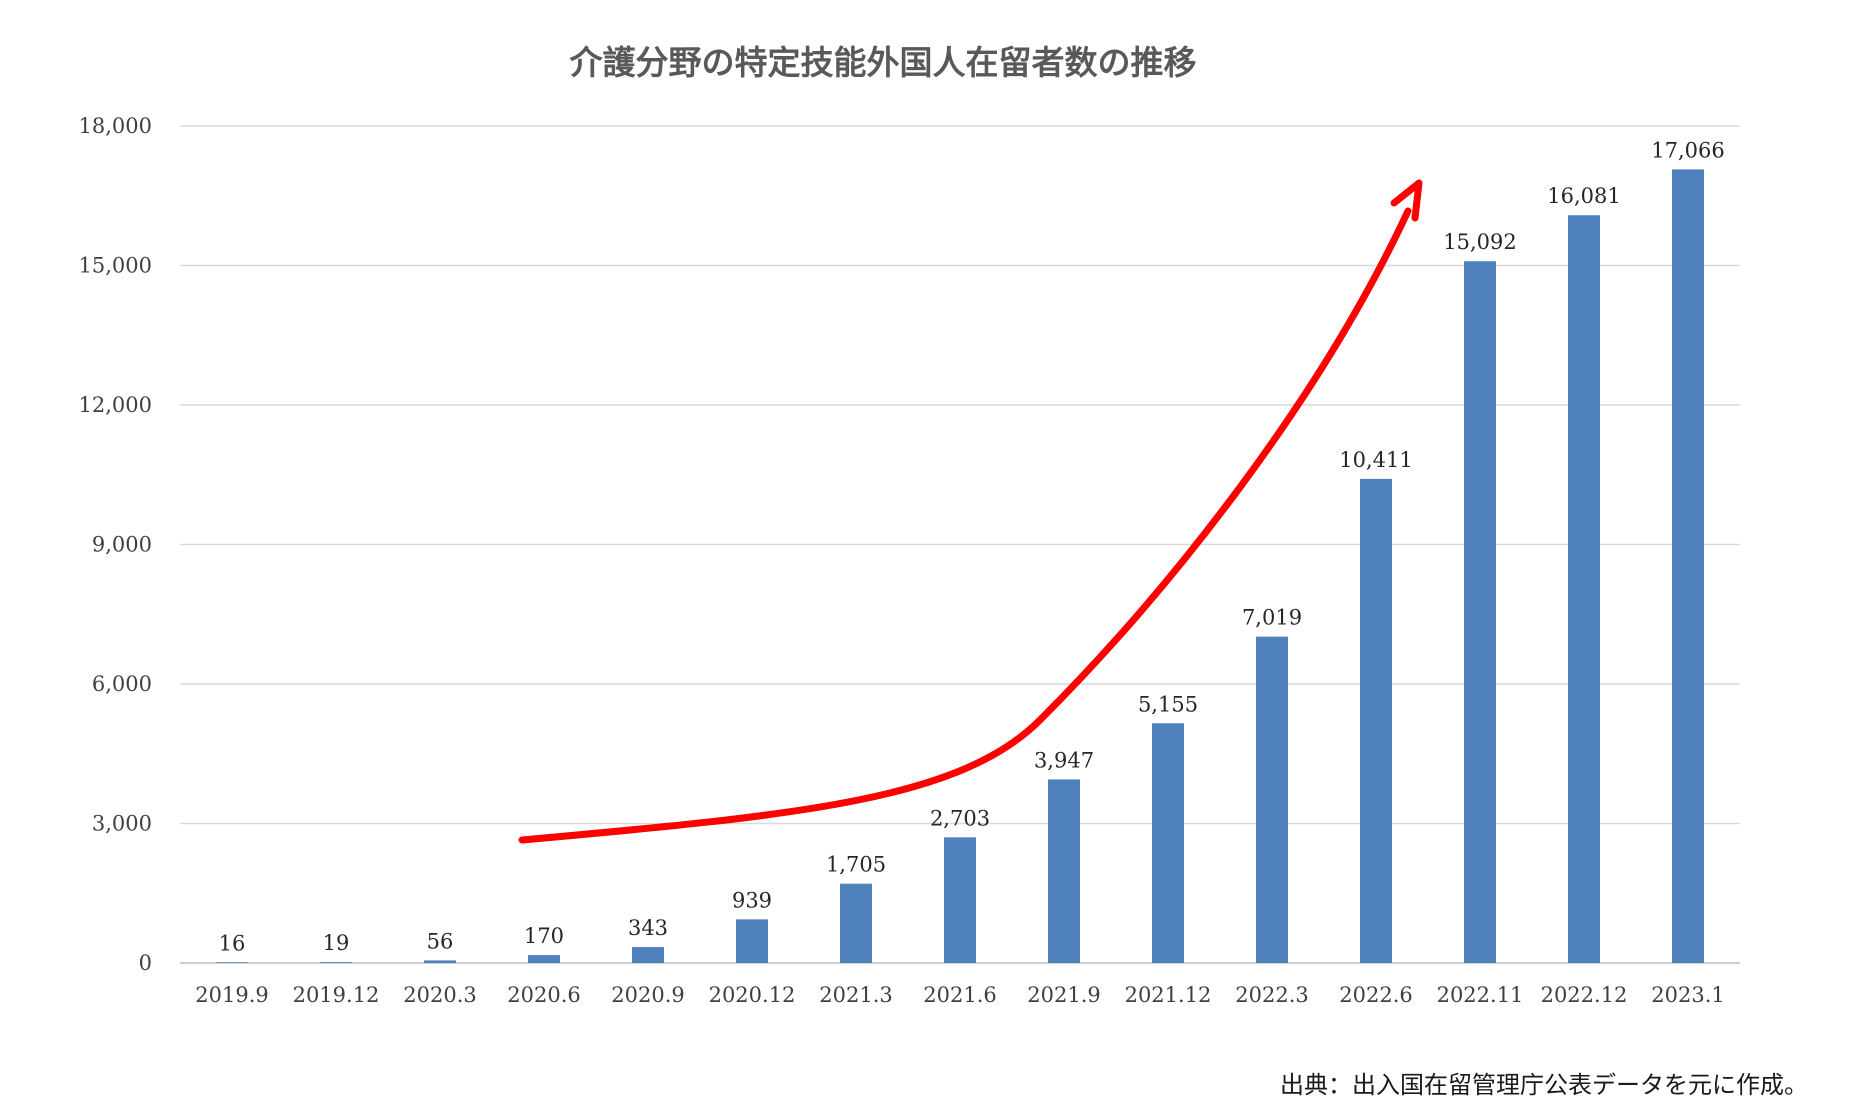  Describe the element at coordinates (855, 995) in the screenshot. I see `x-tick-label: 2021.3` at that location.